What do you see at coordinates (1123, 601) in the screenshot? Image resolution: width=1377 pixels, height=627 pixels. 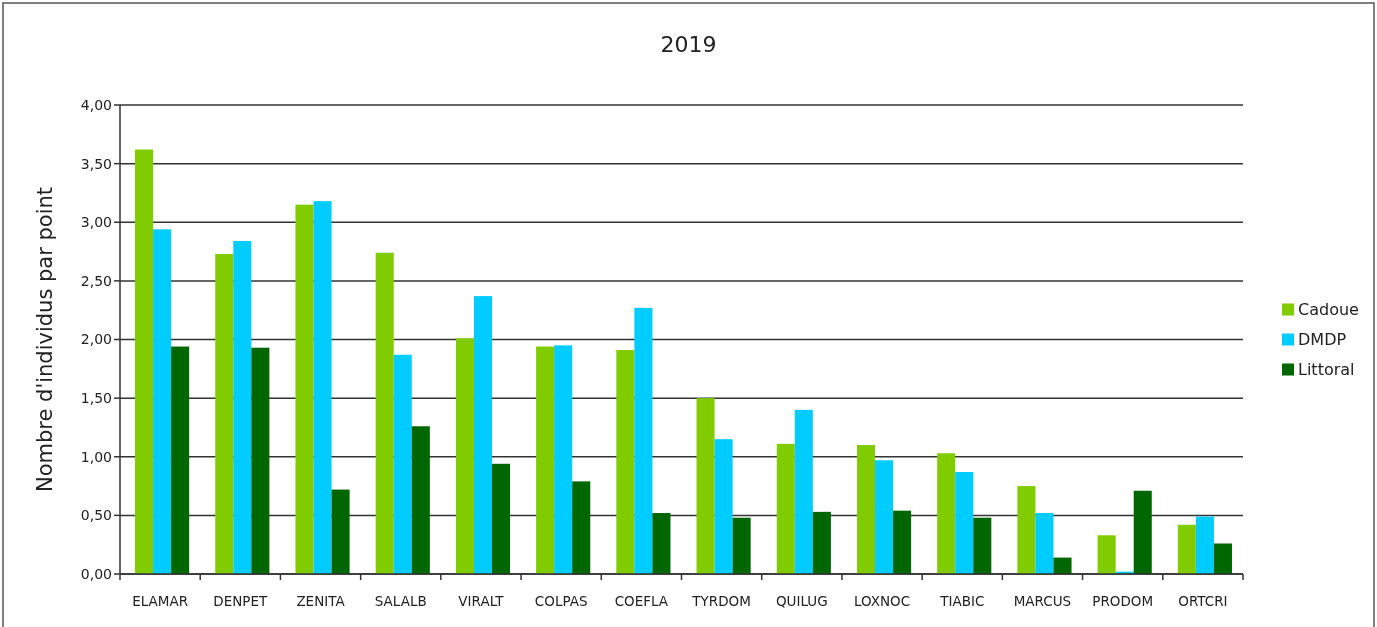 I see `x-tick-label: PRODOM` at bounding box center [1123, 601].